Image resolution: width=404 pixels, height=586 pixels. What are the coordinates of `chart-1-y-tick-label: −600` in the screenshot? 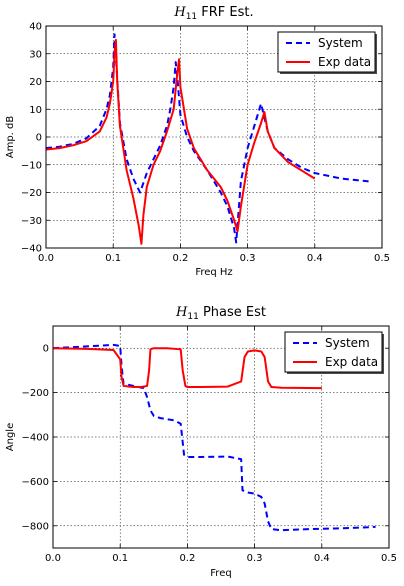 It's located at (35, 482).